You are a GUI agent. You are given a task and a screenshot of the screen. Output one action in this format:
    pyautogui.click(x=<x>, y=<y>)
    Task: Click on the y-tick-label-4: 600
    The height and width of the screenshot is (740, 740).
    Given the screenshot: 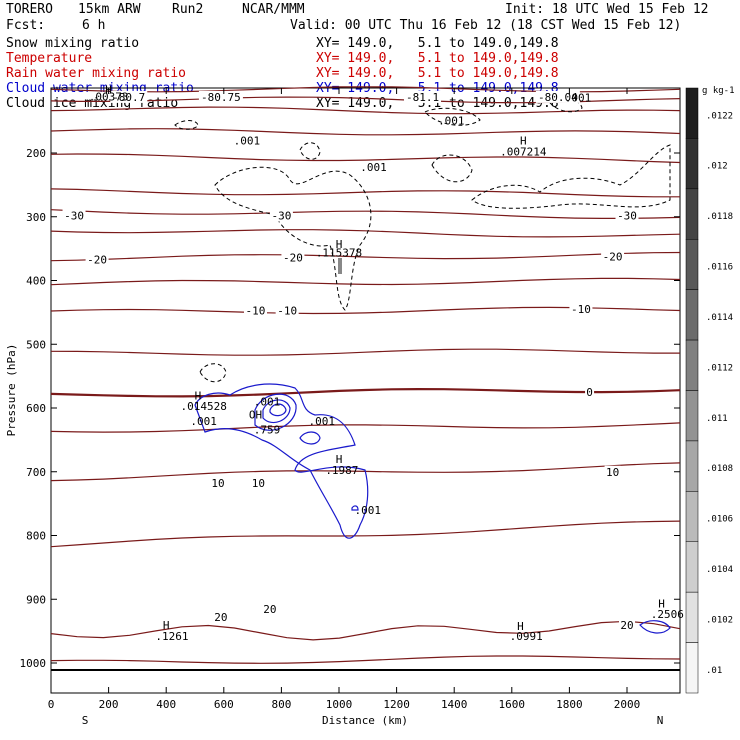 What is the action you would take?
    pyautogui.click(x=36, y=408)
    